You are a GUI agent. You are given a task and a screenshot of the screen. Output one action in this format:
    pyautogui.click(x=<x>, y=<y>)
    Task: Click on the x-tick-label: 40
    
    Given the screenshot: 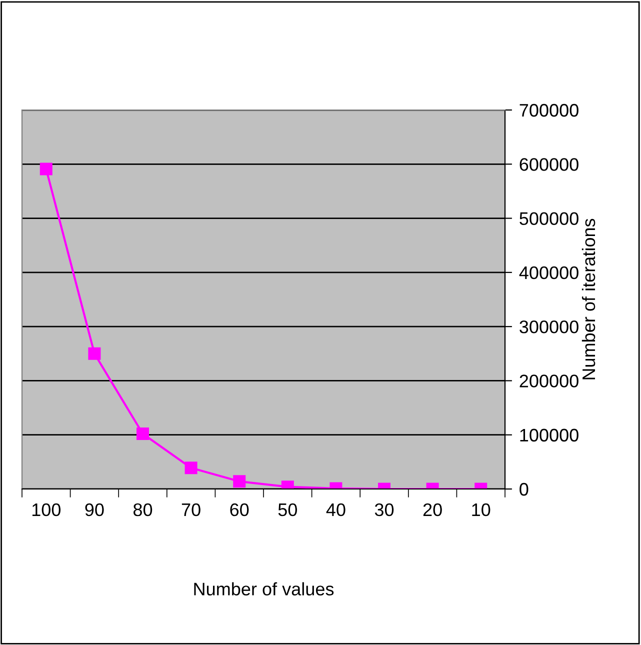 What is the action you would take?
    pyautogui.click(x=336, y=509)
    